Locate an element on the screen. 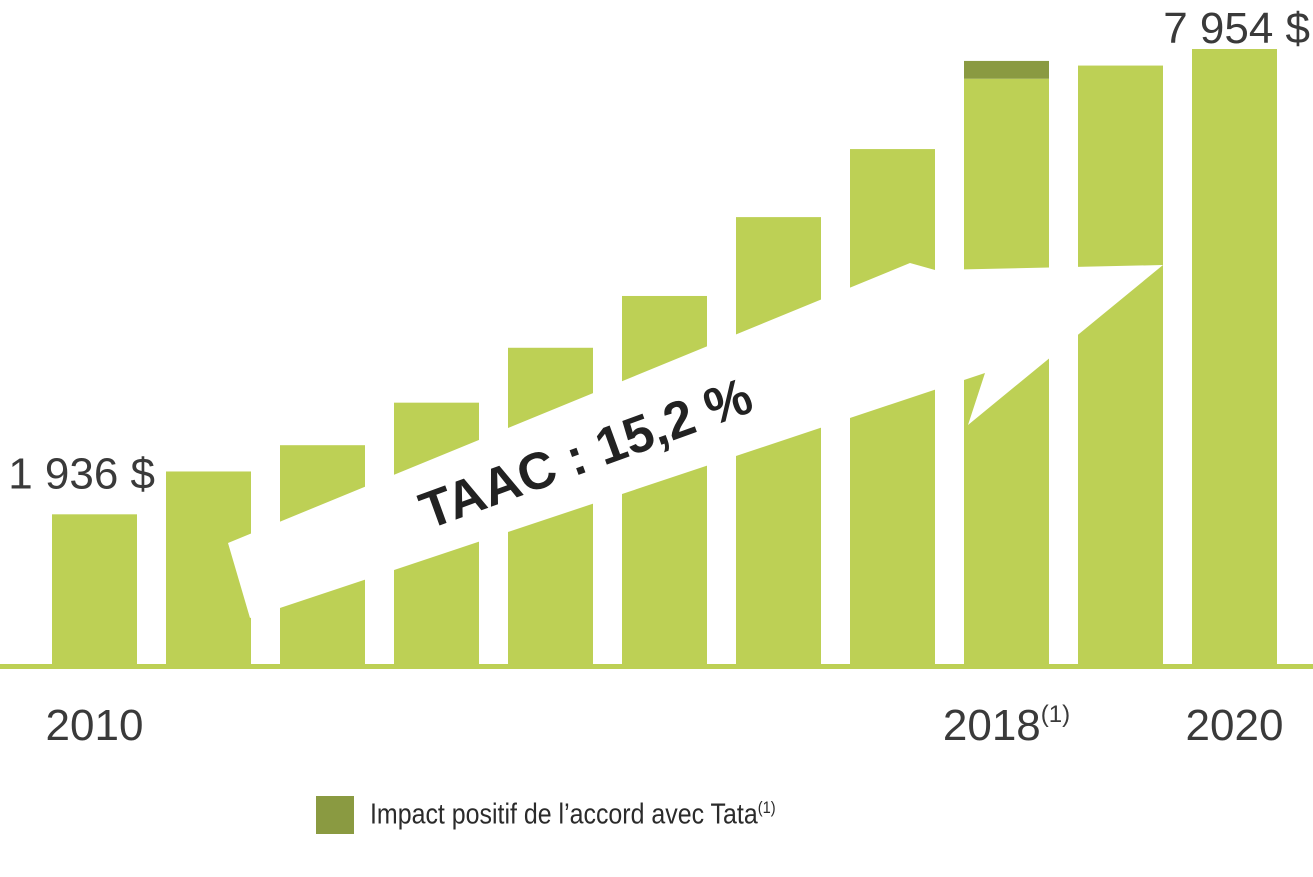 The width and height of the screenshot is (1313, 877). legend-label-note: (1) is located at coordinates (766, 808).